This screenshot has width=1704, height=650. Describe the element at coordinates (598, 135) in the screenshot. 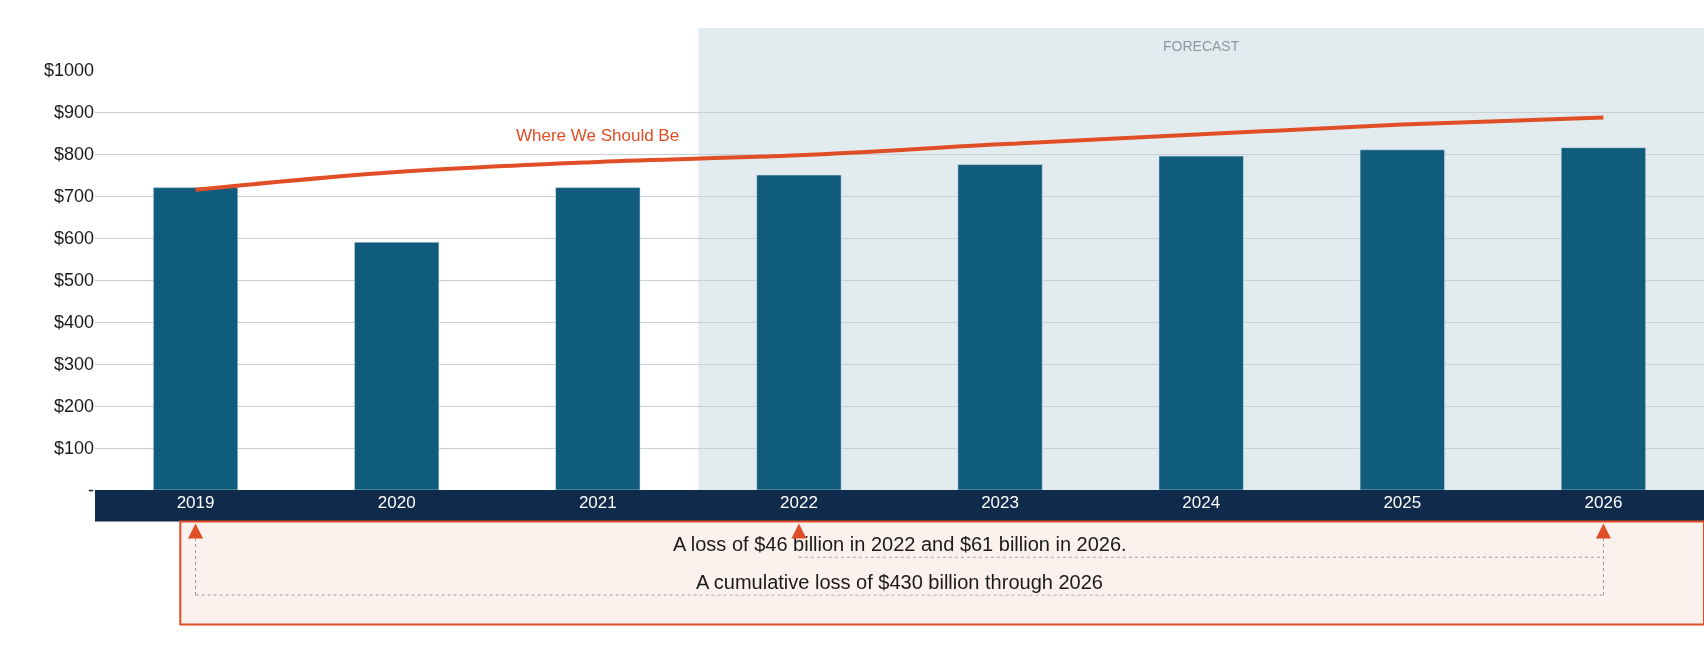

I see `series-label: Where We Should Be` at that location.